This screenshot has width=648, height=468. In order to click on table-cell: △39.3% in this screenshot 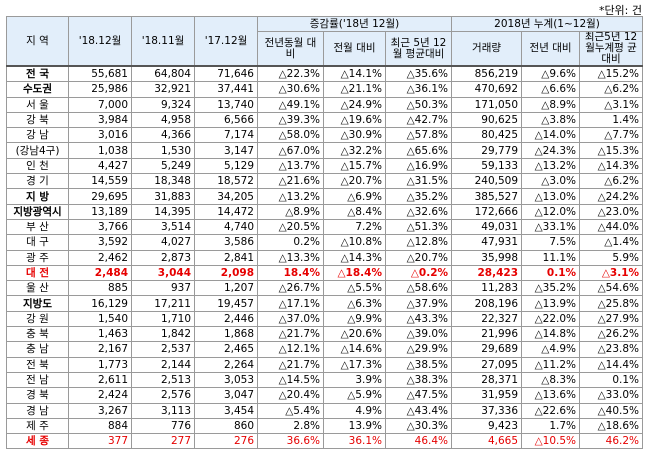, I will do `click(290, 120)`.